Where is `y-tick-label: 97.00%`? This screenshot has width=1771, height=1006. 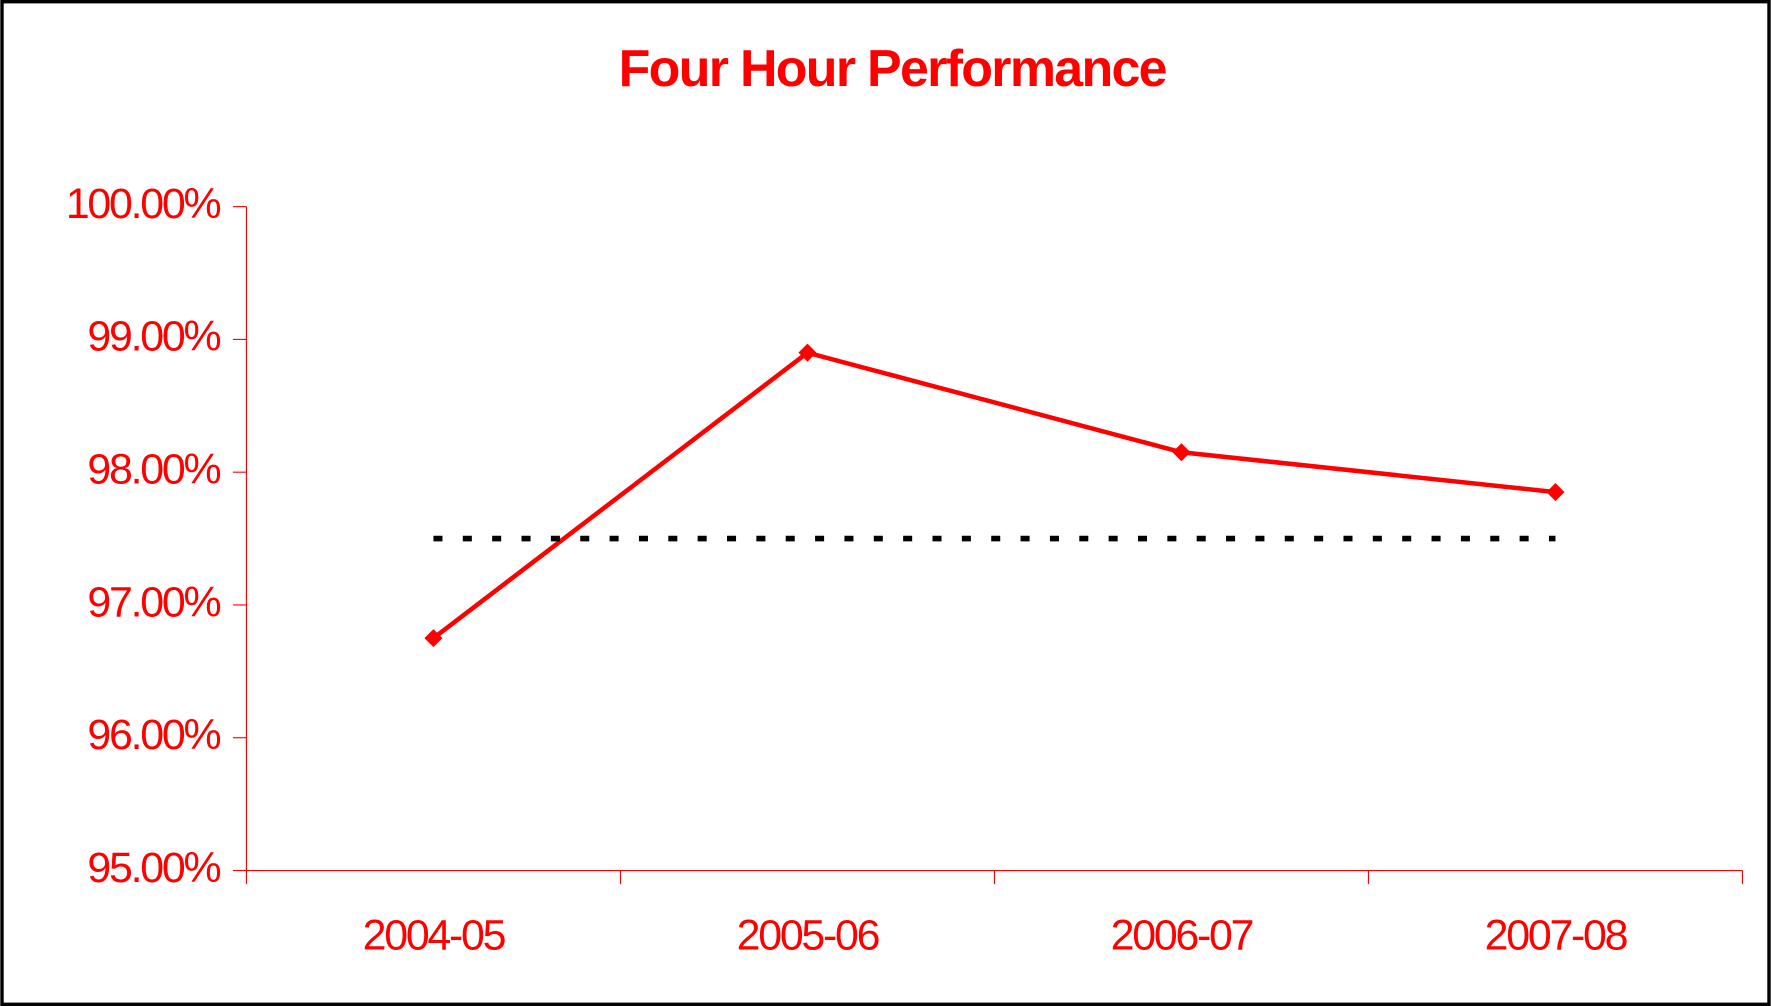
y-tick-label: 97.00% is located at coordinates (153, 602).